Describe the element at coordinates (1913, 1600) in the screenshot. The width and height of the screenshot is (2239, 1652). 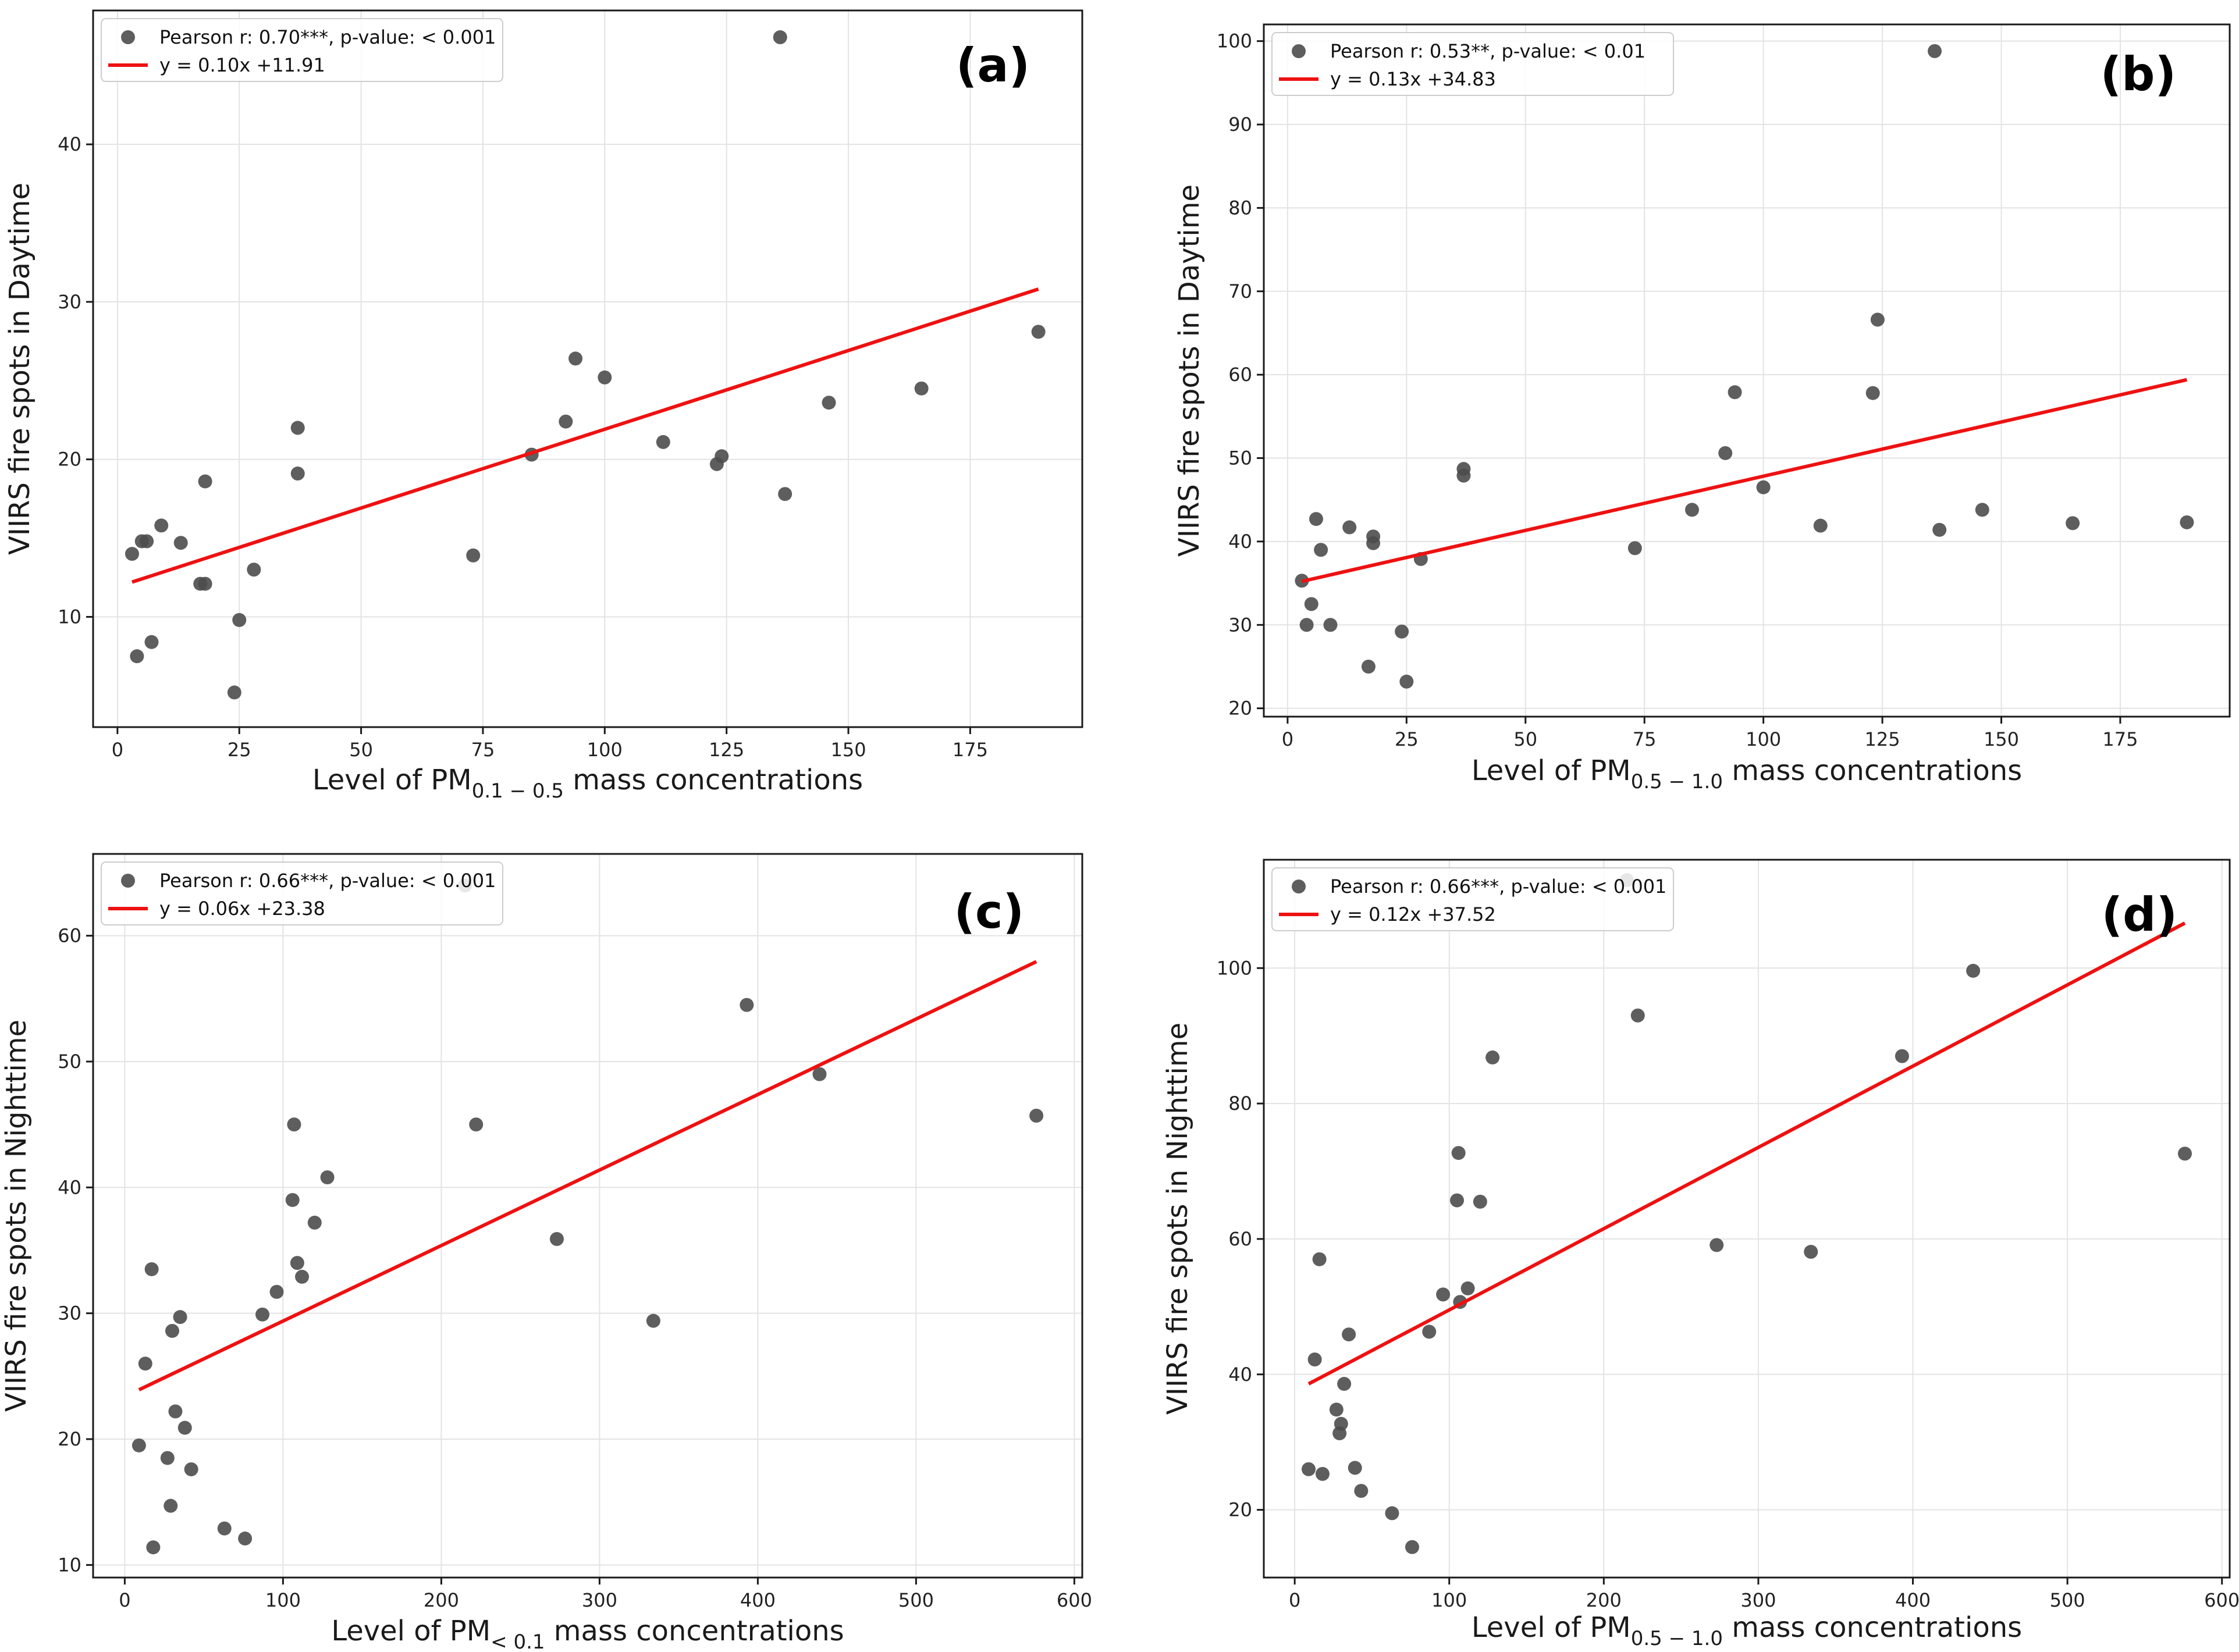
I see `x-tick-label: 400` at that location.